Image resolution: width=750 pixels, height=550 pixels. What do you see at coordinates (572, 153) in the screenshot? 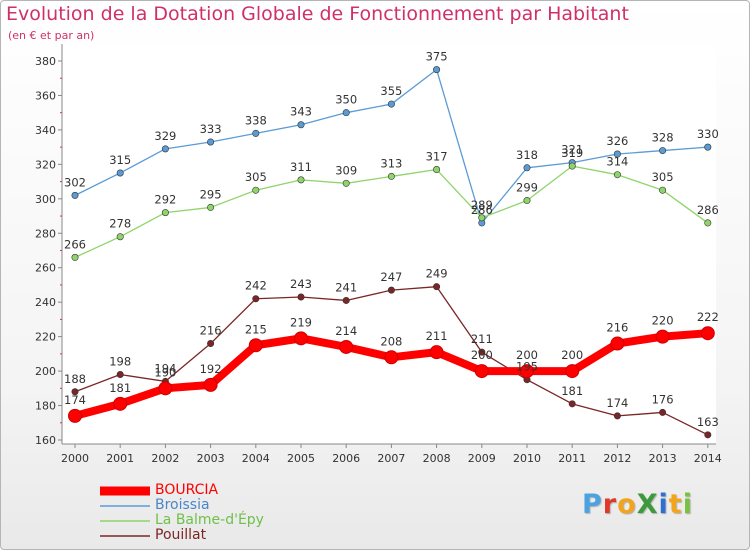
I see `data-label: 319` at bounding box center [572, 153].